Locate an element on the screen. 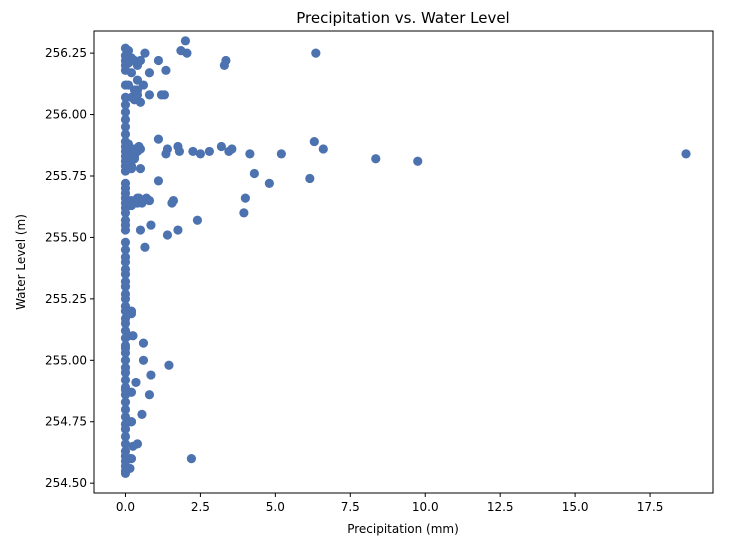 The width and height of the screenshot is (731, 545). y-tick-label: 255.25 is located at coordinates (66, 299).